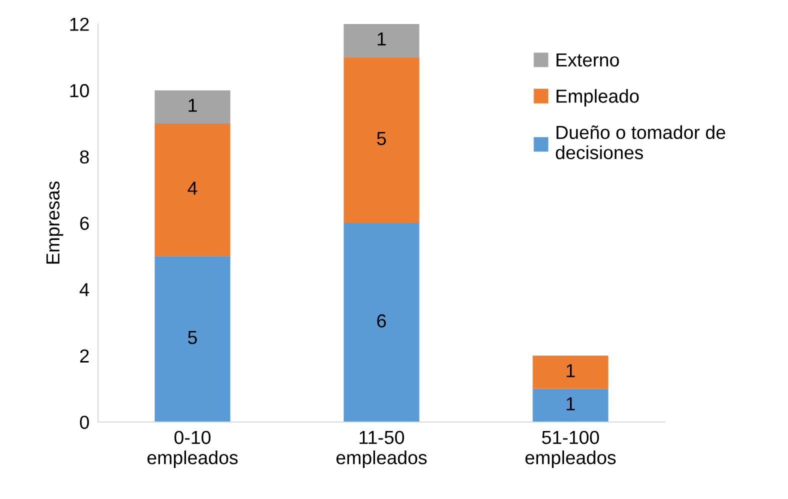 The image size is (788, 499). I want to click on y-tick-label: 8, so click(84, 157).